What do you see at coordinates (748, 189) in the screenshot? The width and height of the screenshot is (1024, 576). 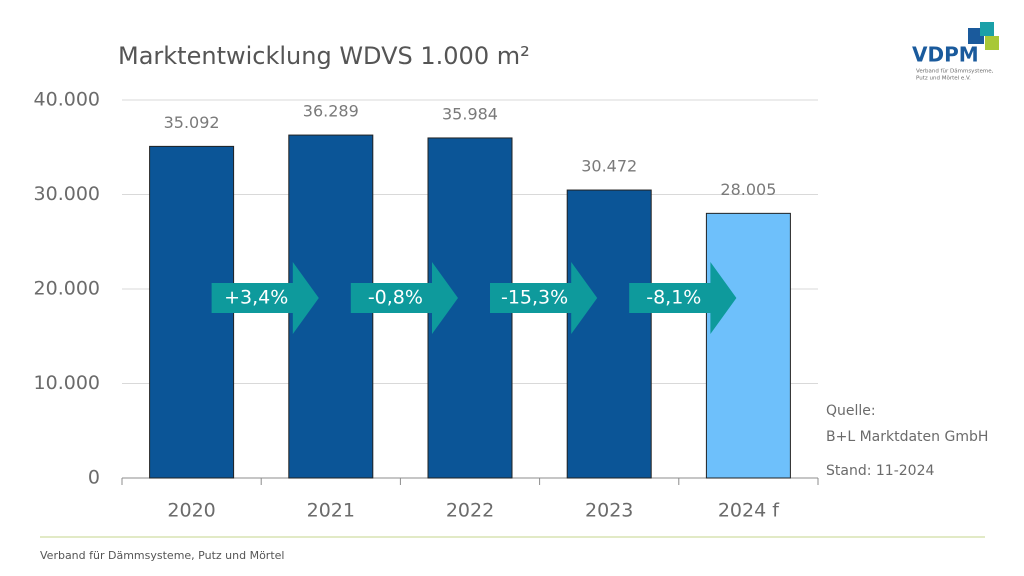 I see `value-label: 28.005` at bounding box center [748, 189].